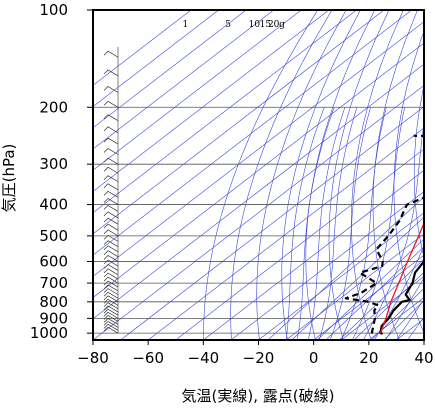 Image resolution: width=435 pixels, height=412 pixels. Describe the element at coordinates (53, 10) in the screenshot. I see `y-tick-label: 100` at that location.